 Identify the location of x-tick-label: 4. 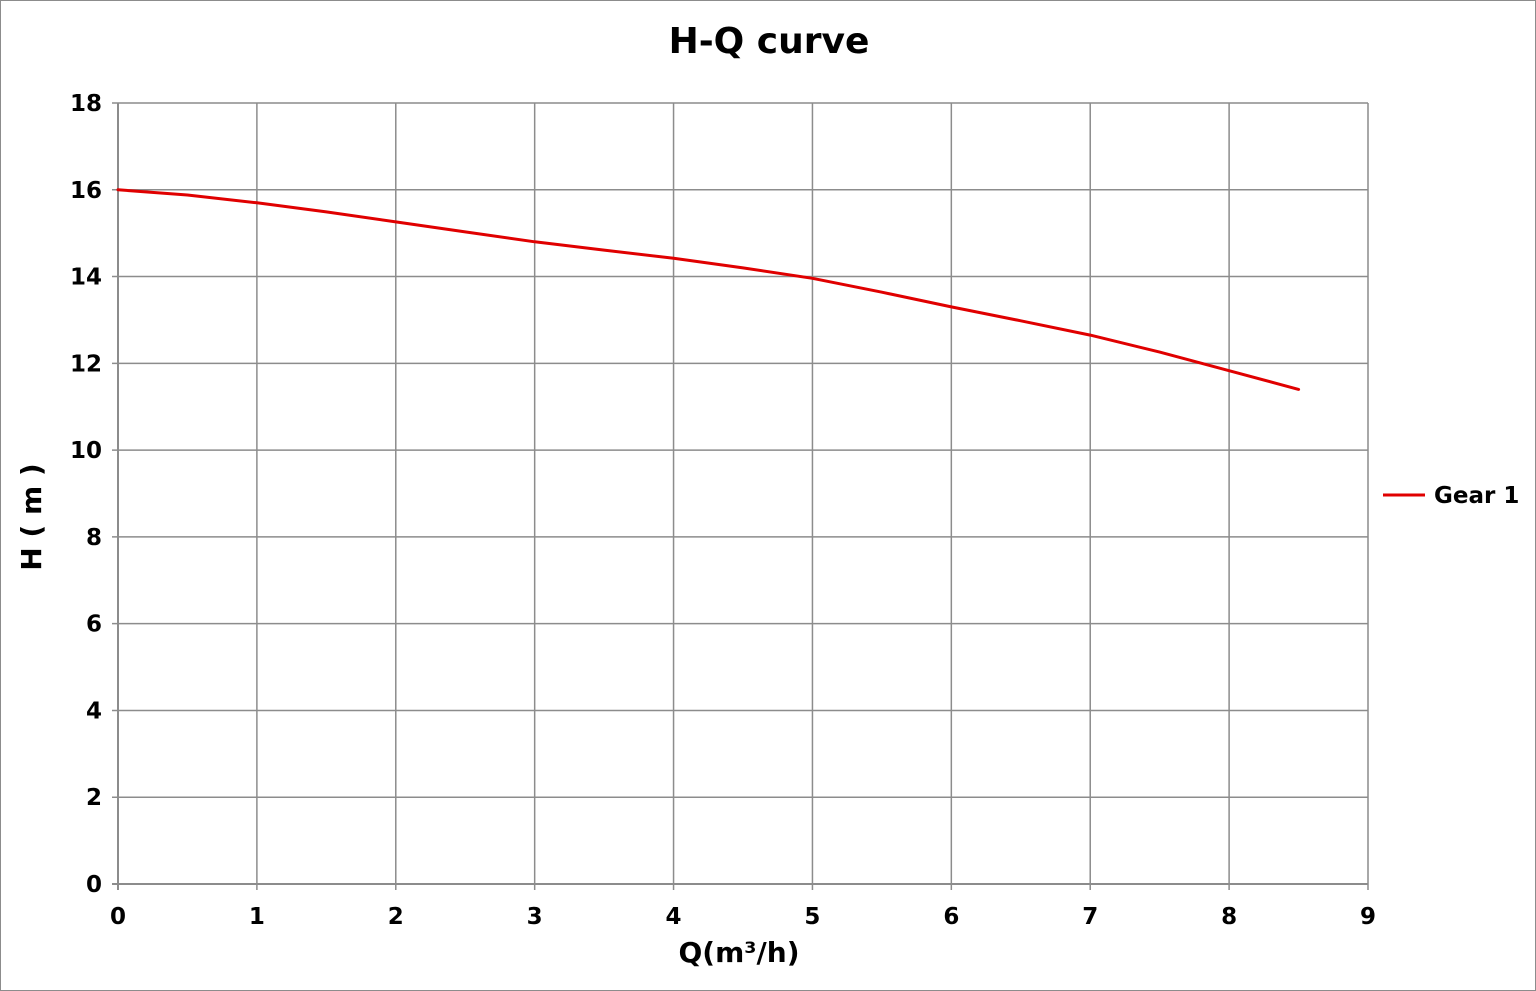
(674, 917).